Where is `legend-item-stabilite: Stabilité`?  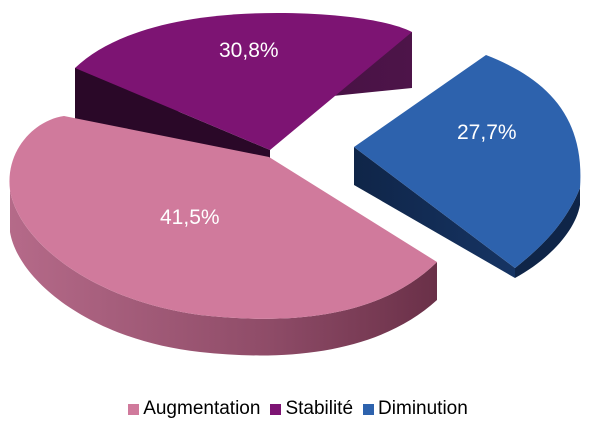
legend-item-stabilite: Stabilité is located at coordinates (311, 409).